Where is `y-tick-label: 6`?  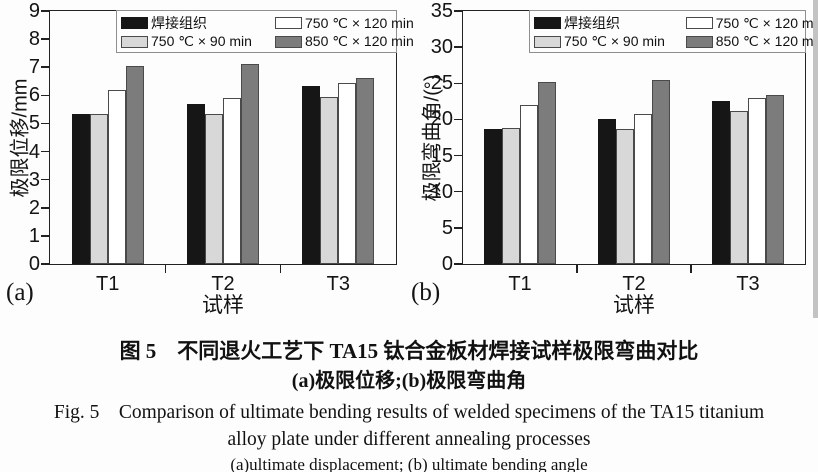 y-tick-label: 6 is located at coordinates (34, 95).